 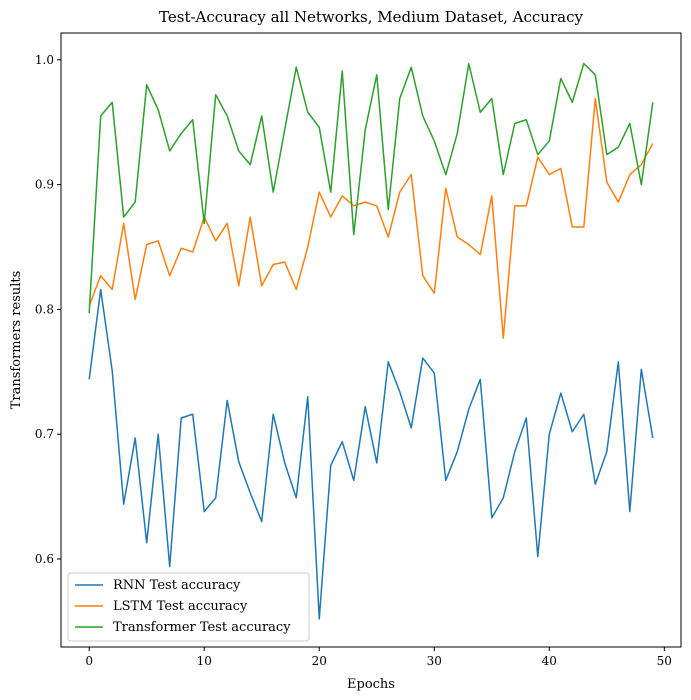 I want to click on legend-label-0: RNN Test accuracy, so click(x=177, y=585).